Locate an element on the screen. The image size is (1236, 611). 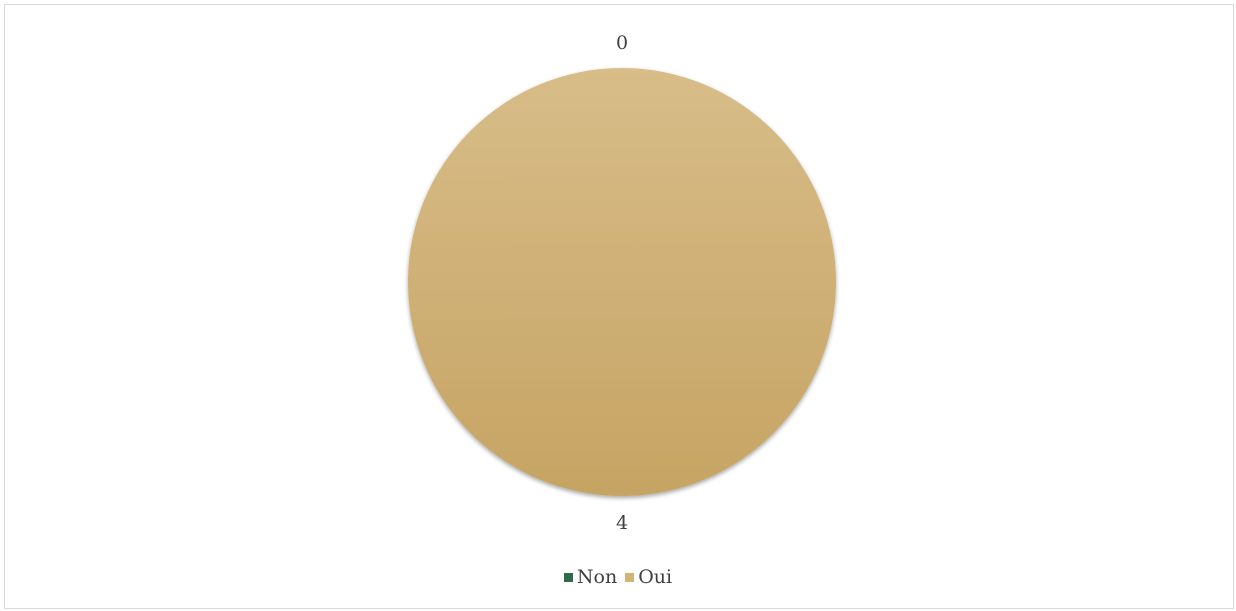
legend-label-non: Non is located at coordinates (597, 577).